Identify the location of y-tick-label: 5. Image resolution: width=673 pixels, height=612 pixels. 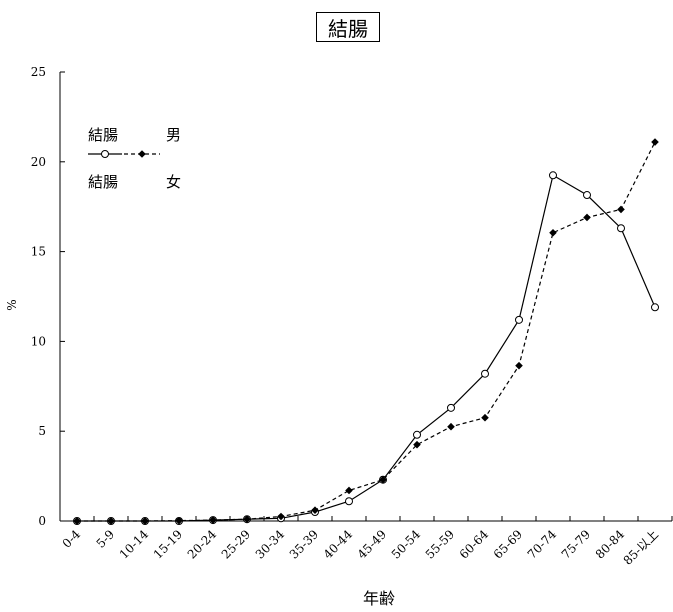
(42, 431).